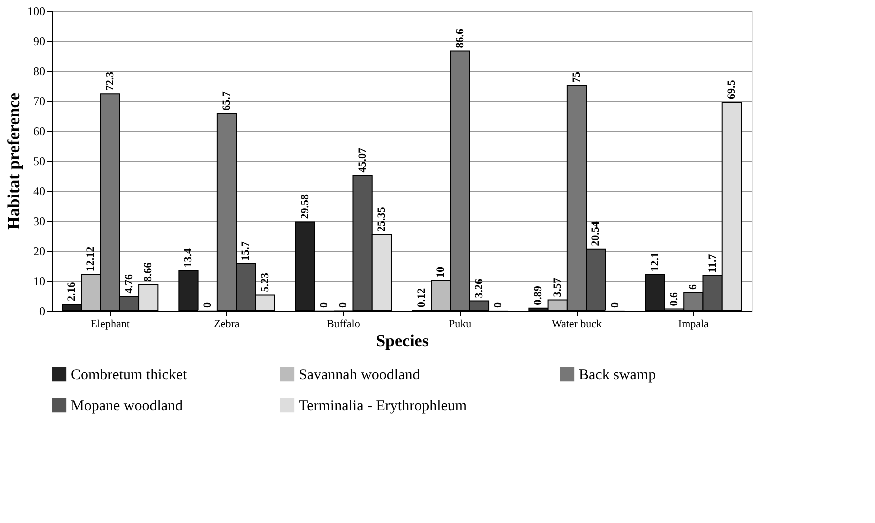 Image resolution: width=875 pixels, height=523 pixels. Describe the element at coordinates (382, 219) in the screenshot. I see `data-label: 25.35` at that location.